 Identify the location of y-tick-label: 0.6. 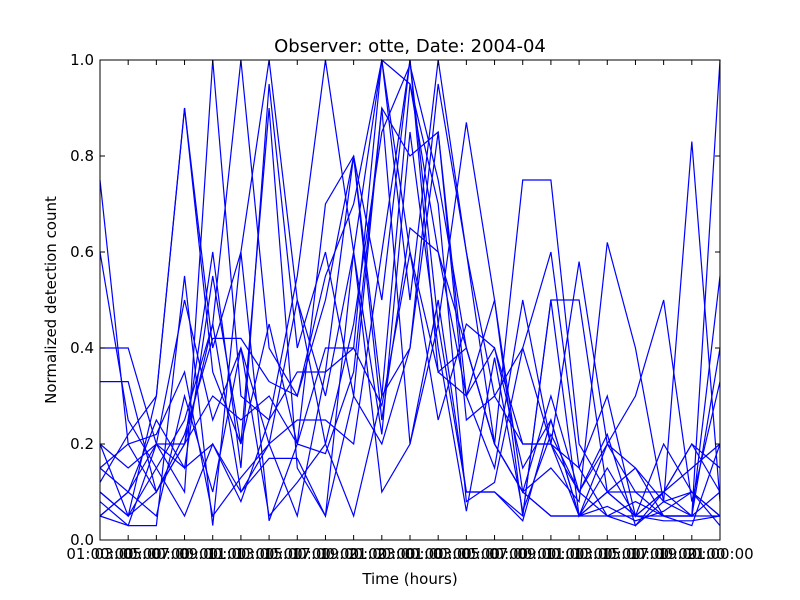
(82, 252).